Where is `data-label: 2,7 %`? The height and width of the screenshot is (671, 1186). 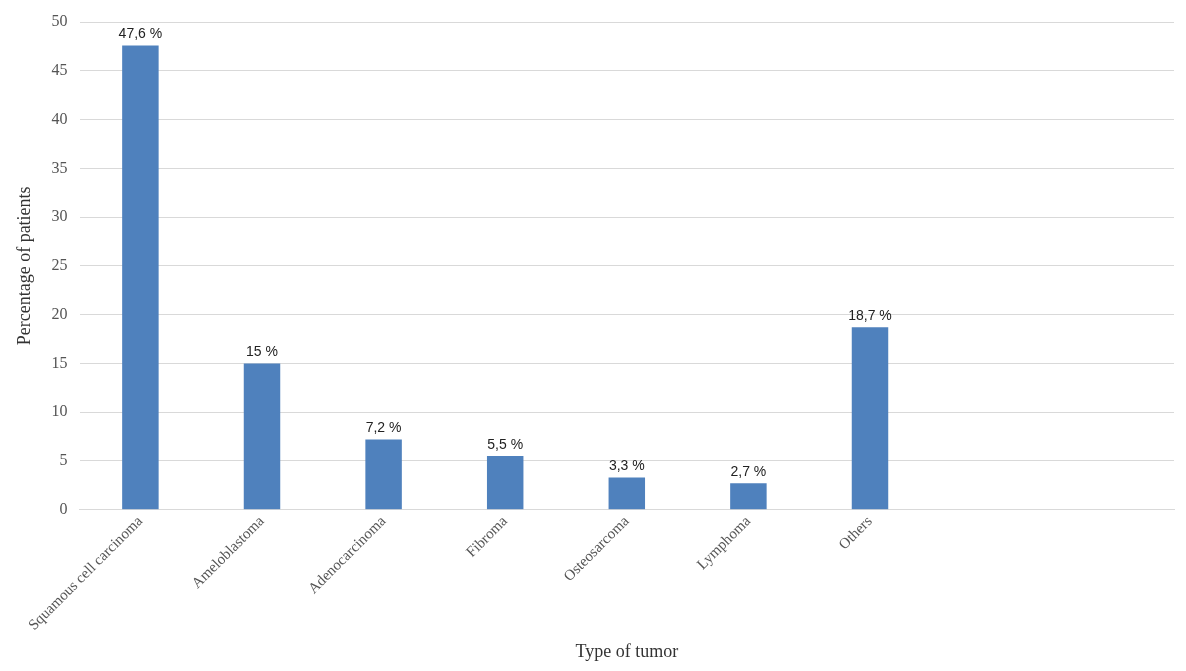
data-label: 2,7 % is located at coordinates (748, 471).